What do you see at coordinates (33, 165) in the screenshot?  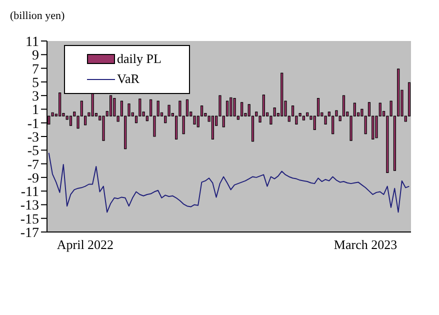 I see `y-tick-label: -7` at bounding box center [33, 165].